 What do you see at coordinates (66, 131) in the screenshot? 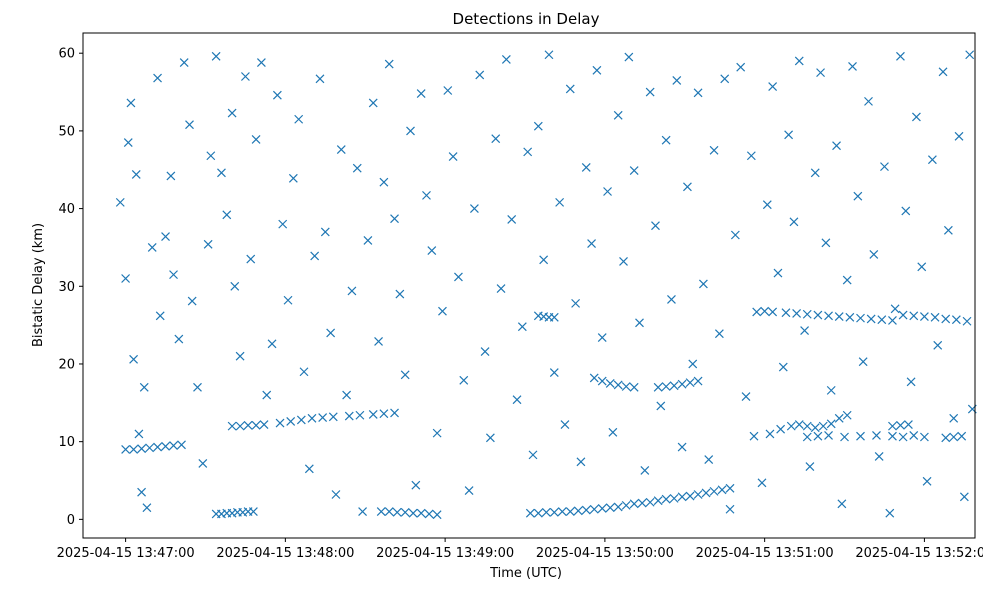
I see `y-tick-label: 50` at bounding box center [66, 131].